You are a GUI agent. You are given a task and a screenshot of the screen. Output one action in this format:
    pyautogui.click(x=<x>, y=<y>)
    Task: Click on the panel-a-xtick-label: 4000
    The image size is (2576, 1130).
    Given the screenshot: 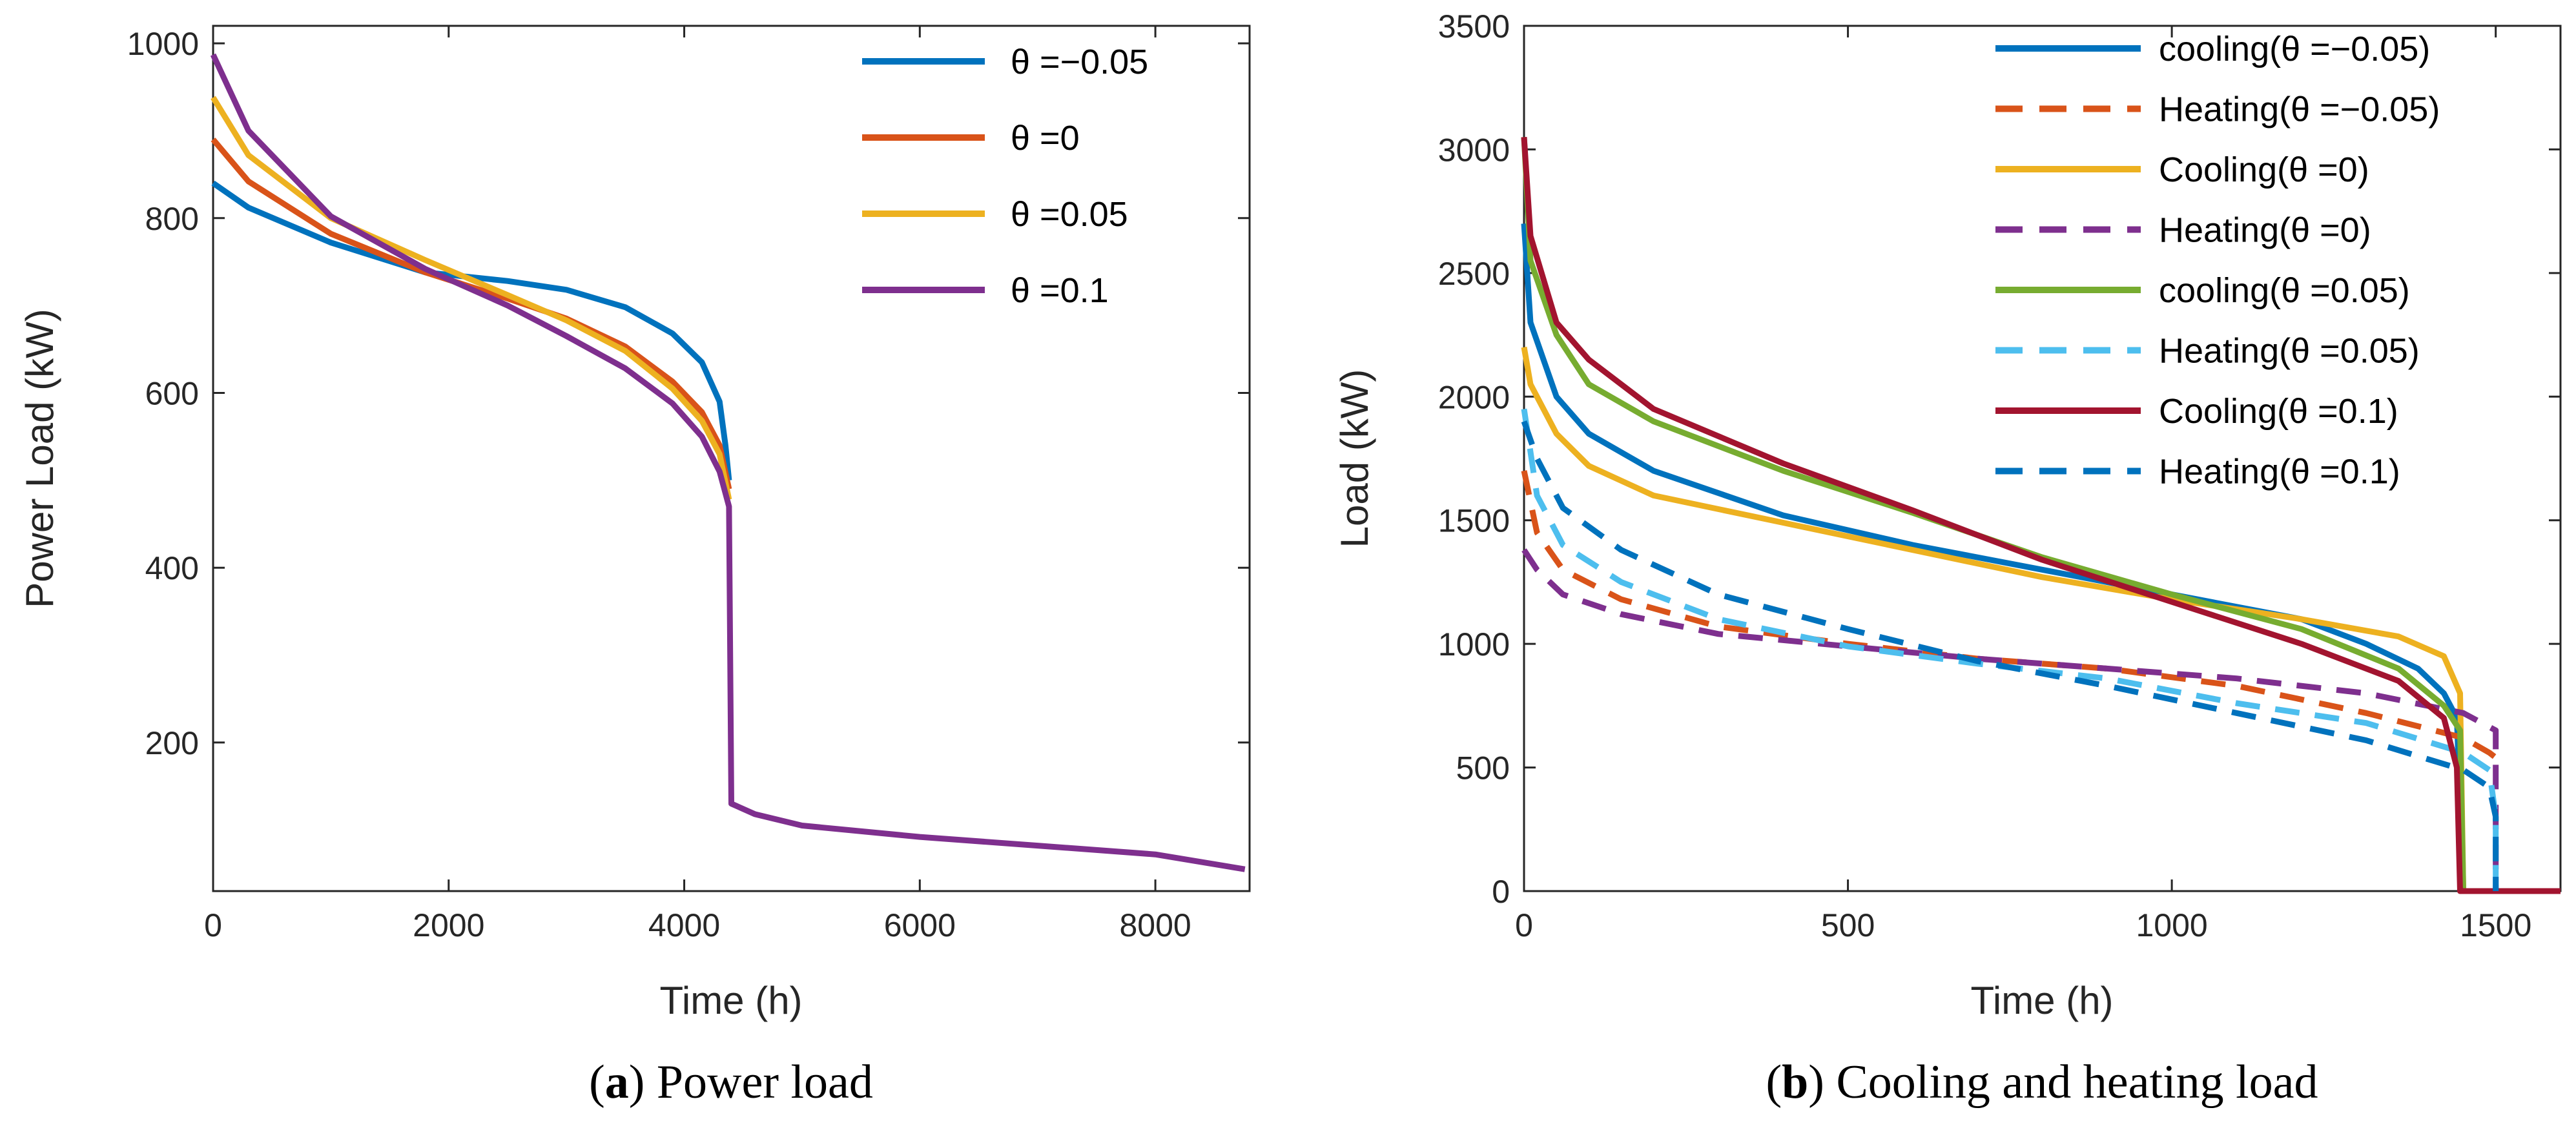 What is the action you would take?
    pyautogui.click(x=684, y=925)
    